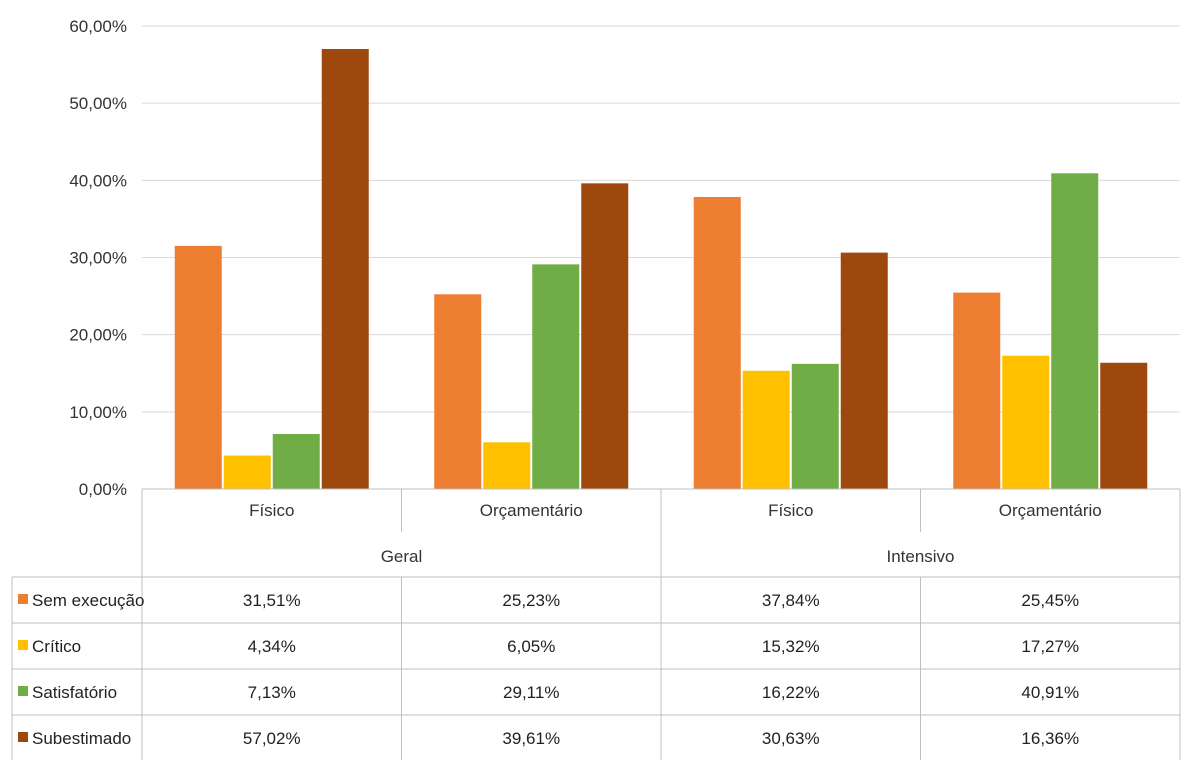  What do you see at coordinates (531, 738) in the screenshot?
I see `data-table-cell: 39,61%` at bounding box center [531, 738].